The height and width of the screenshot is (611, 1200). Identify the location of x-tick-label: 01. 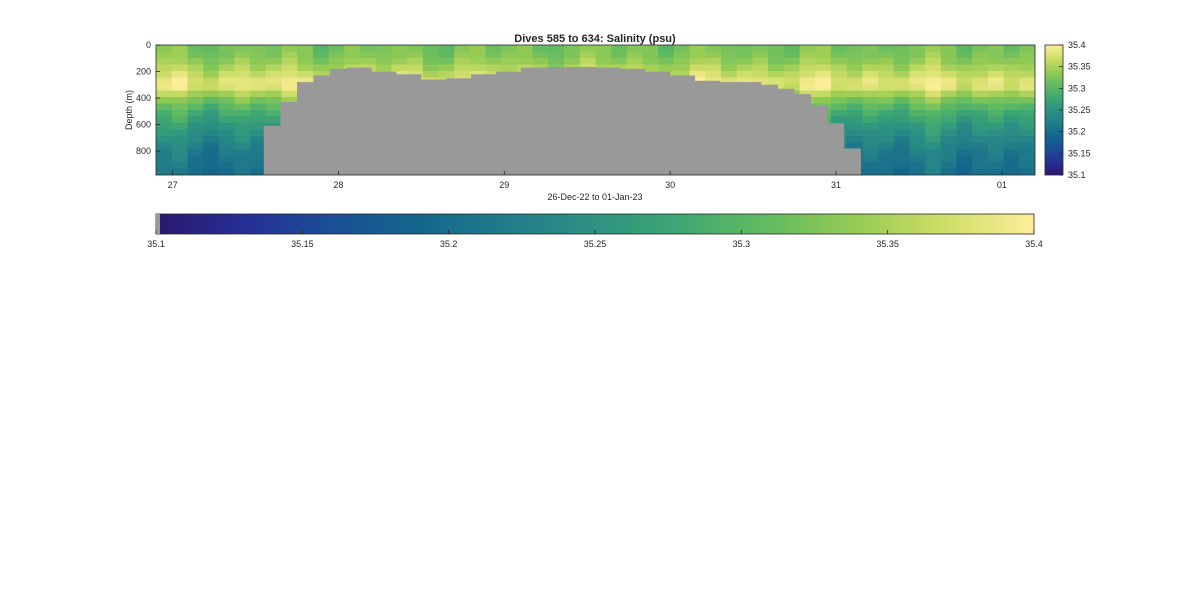
(1002, 185).